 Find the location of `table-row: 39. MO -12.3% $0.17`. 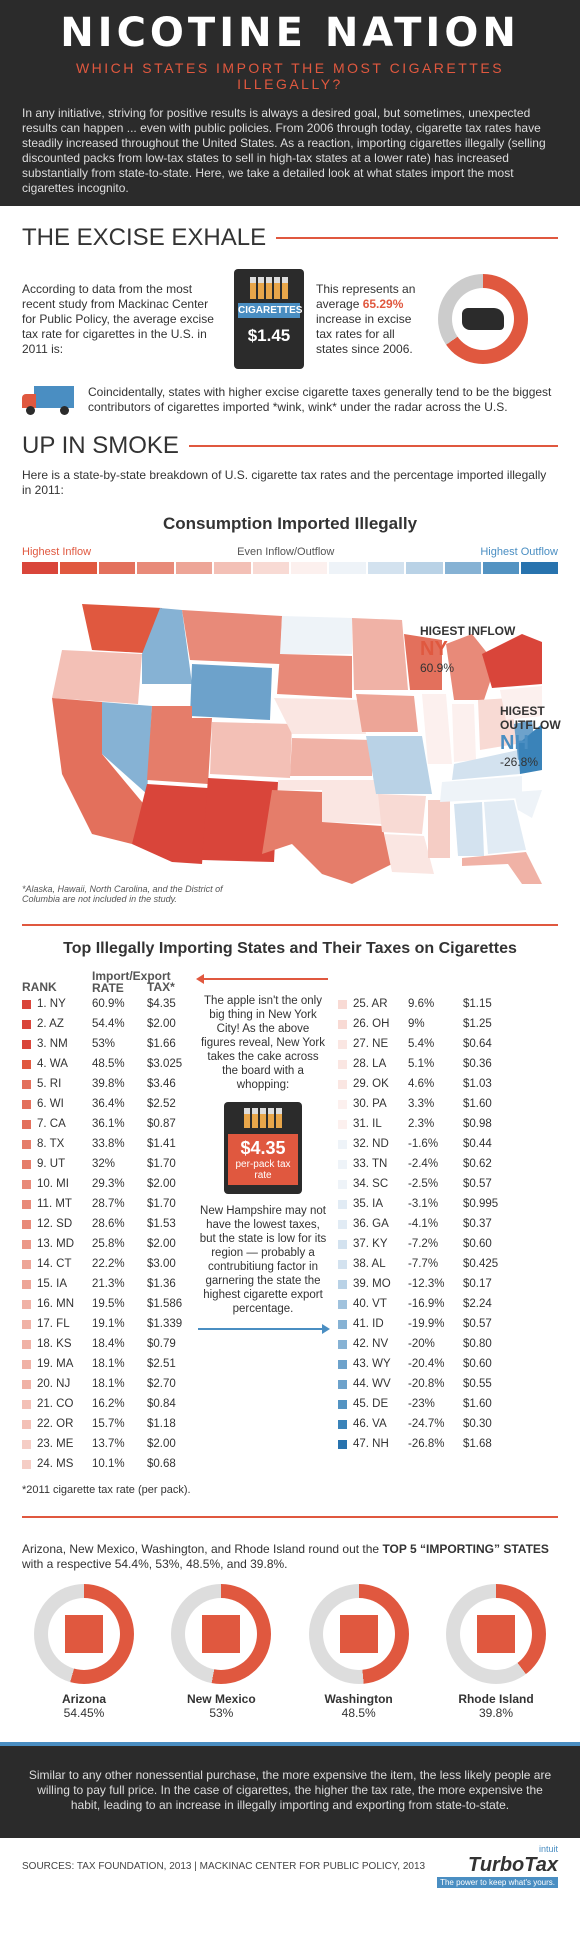

table-row: 39. MO -12.3% $0.17 is located at coordinates (423, 1284).